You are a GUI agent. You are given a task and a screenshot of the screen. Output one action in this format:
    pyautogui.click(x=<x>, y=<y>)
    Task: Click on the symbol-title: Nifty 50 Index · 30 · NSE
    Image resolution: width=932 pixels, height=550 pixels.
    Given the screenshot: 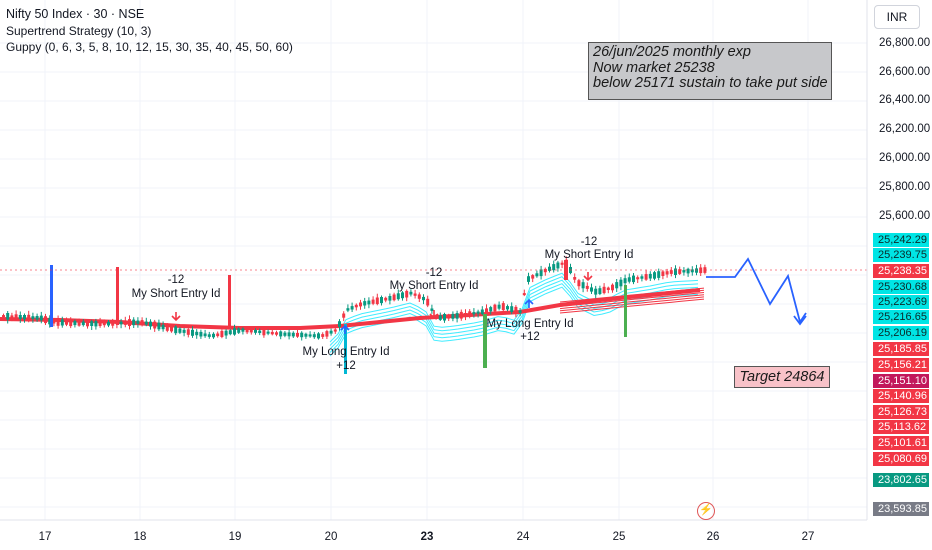 What is the action you would take?
    pyautogui.click(x=75, y=14)
    